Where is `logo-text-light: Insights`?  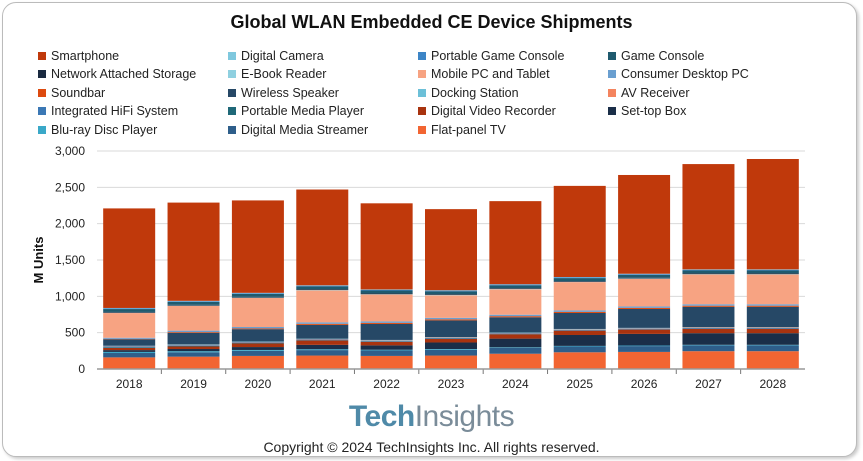 logo-text-light: Insights is located at coordinates (464, 416).